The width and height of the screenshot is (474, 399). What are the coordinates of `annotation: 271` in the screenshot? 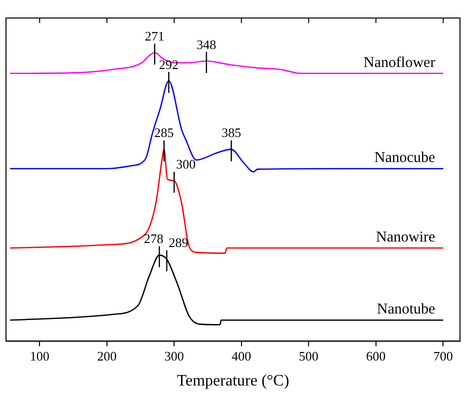 It's located at (154, 36).